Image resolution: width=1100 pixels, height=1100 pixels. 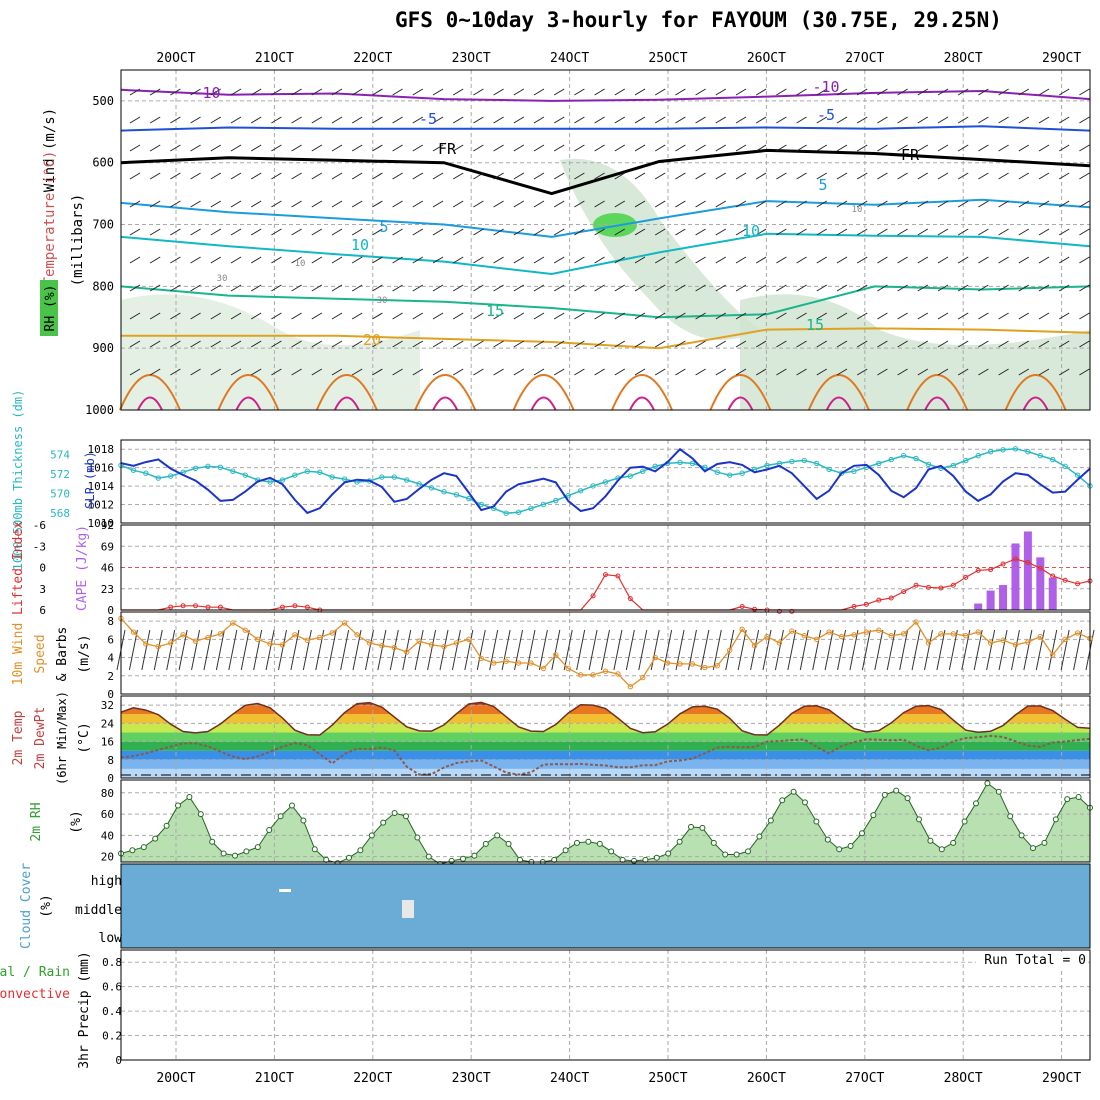 I want to click on lifted-index-tick-label: 6, so click(x=42, y=610).